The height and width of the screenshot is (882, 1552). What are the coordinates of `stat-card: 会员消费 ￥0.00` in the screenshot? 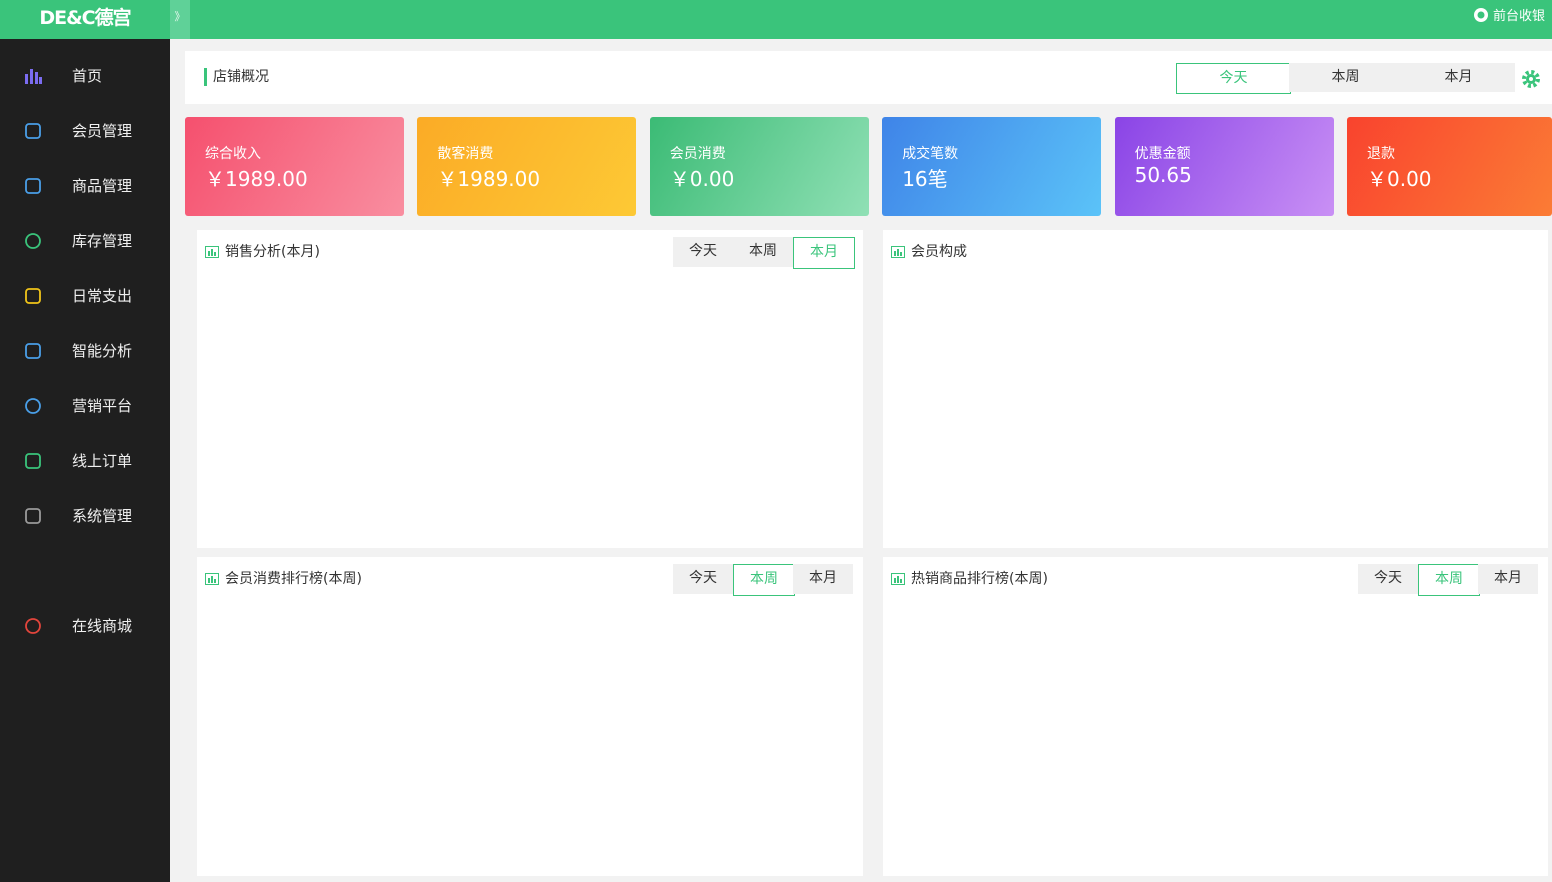 It's located at (759, 166).